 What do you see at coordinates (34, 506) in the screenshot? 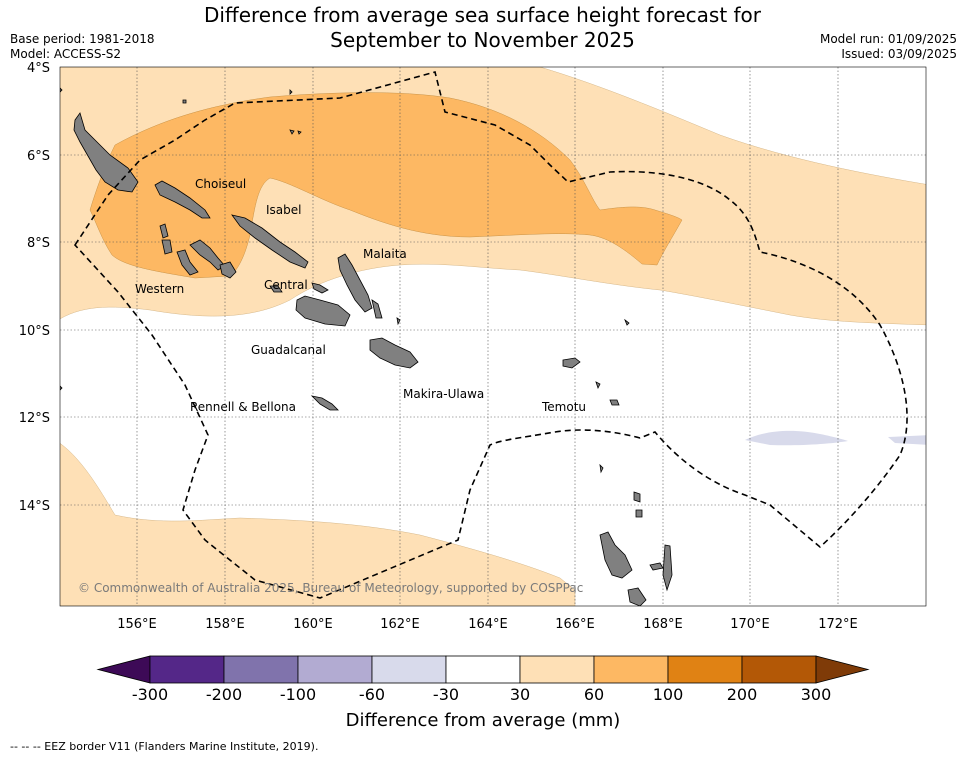
I see `lat-label: 14°S` at bounding box center [34, 506].